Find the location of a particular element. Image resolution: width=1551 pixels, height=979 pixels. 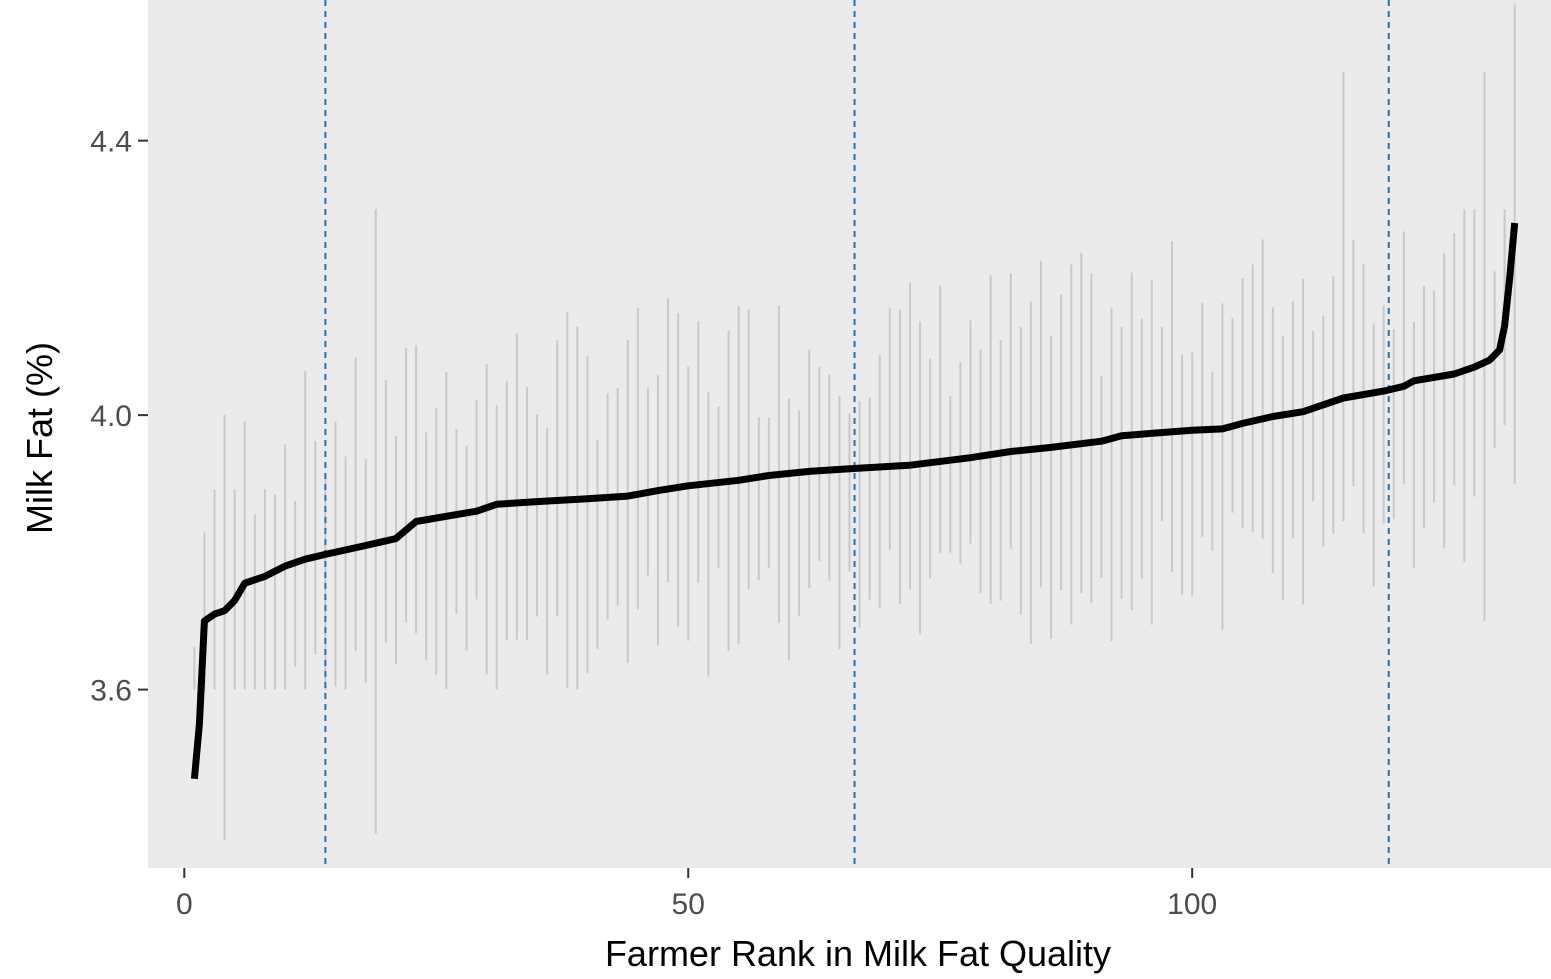

y-axis-title: Milk Fat (%) is located at coordinates (39, 438).